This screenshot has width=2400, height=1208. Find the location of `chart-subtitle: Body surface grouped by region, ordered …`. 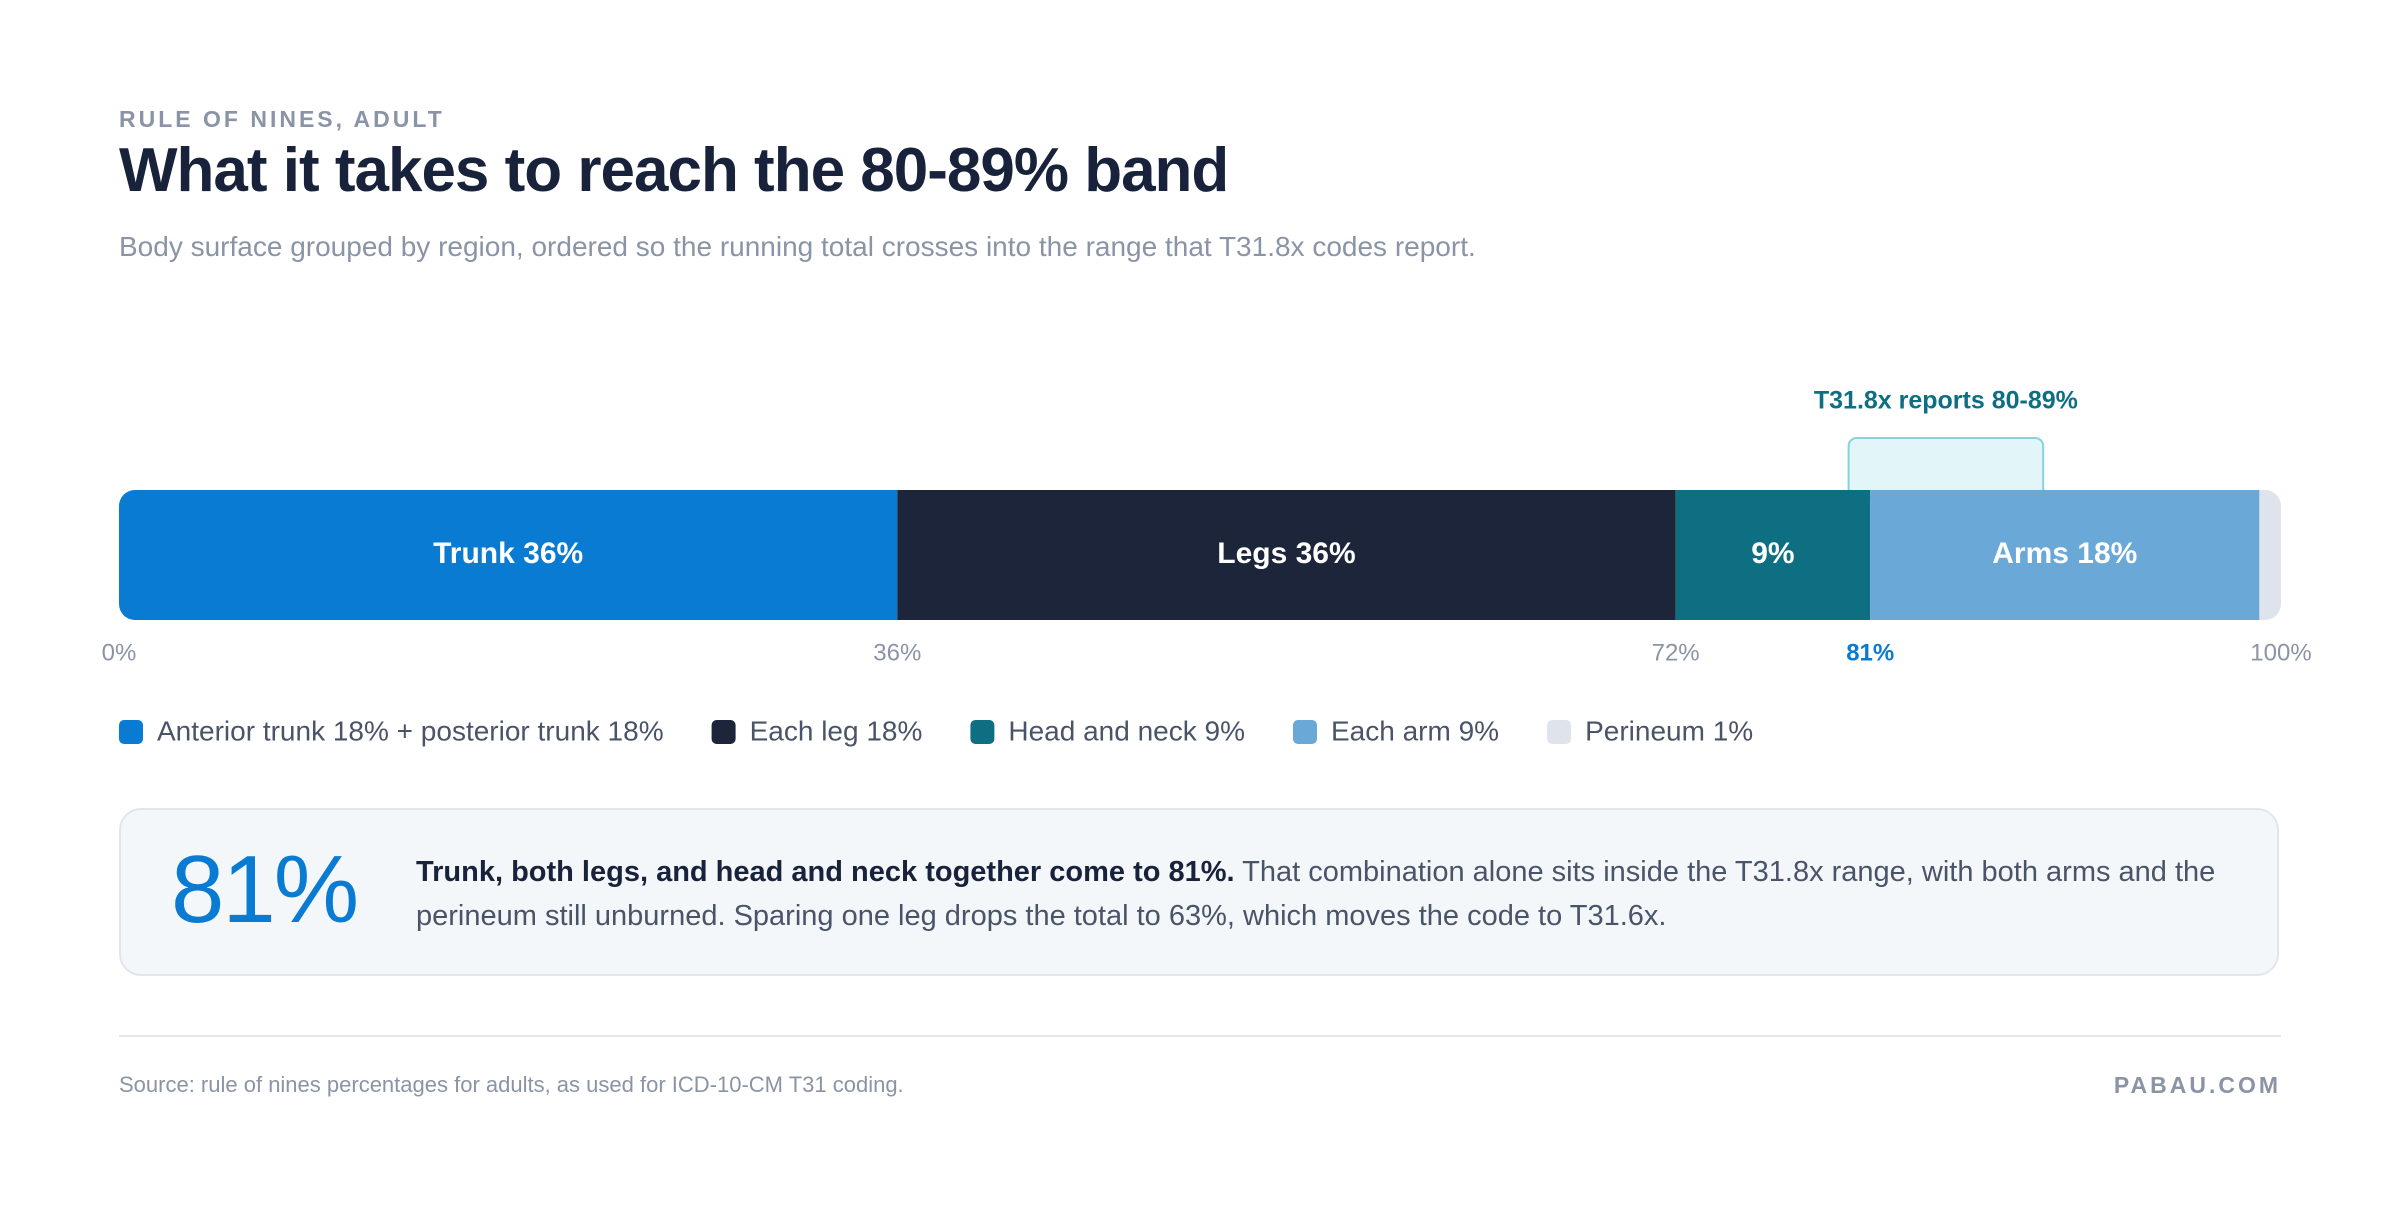

chart-subtitle: Body surface grouped by region, ordered … is located at coordinates (797, 246).